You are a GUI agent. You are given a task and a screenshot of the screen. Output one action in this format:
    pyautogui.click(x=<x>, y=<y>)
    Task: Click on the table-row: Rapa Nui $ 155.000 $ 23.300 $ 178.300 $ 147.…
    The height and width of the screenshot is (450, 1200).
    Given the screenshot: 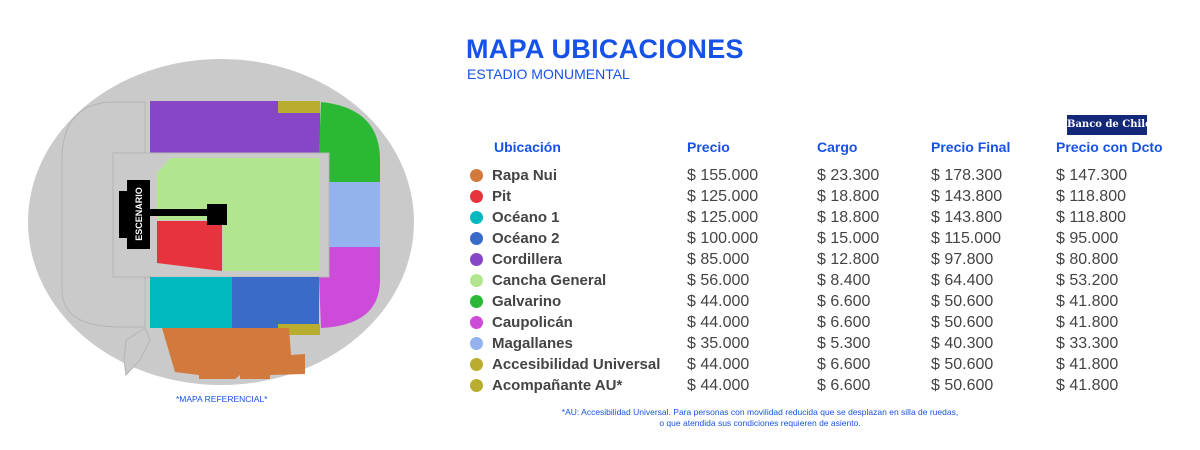 What is the action you would take?
    pyautogui.click(x=600, y=175)
    